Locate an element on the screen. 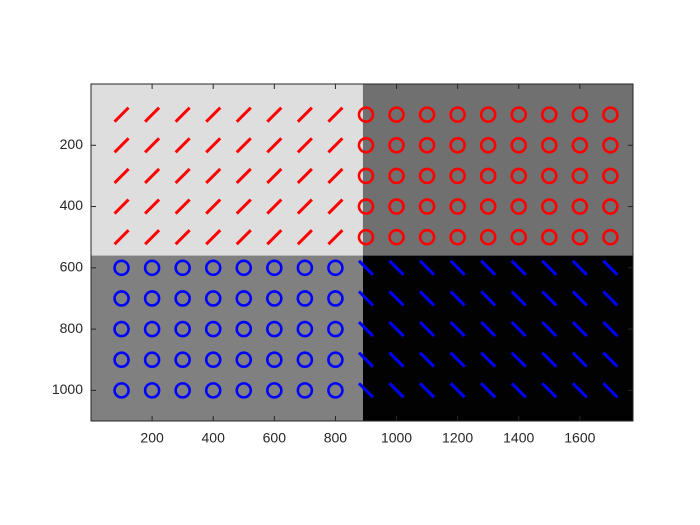  x-tick-label: 600 is located at coordinates (275, 438).